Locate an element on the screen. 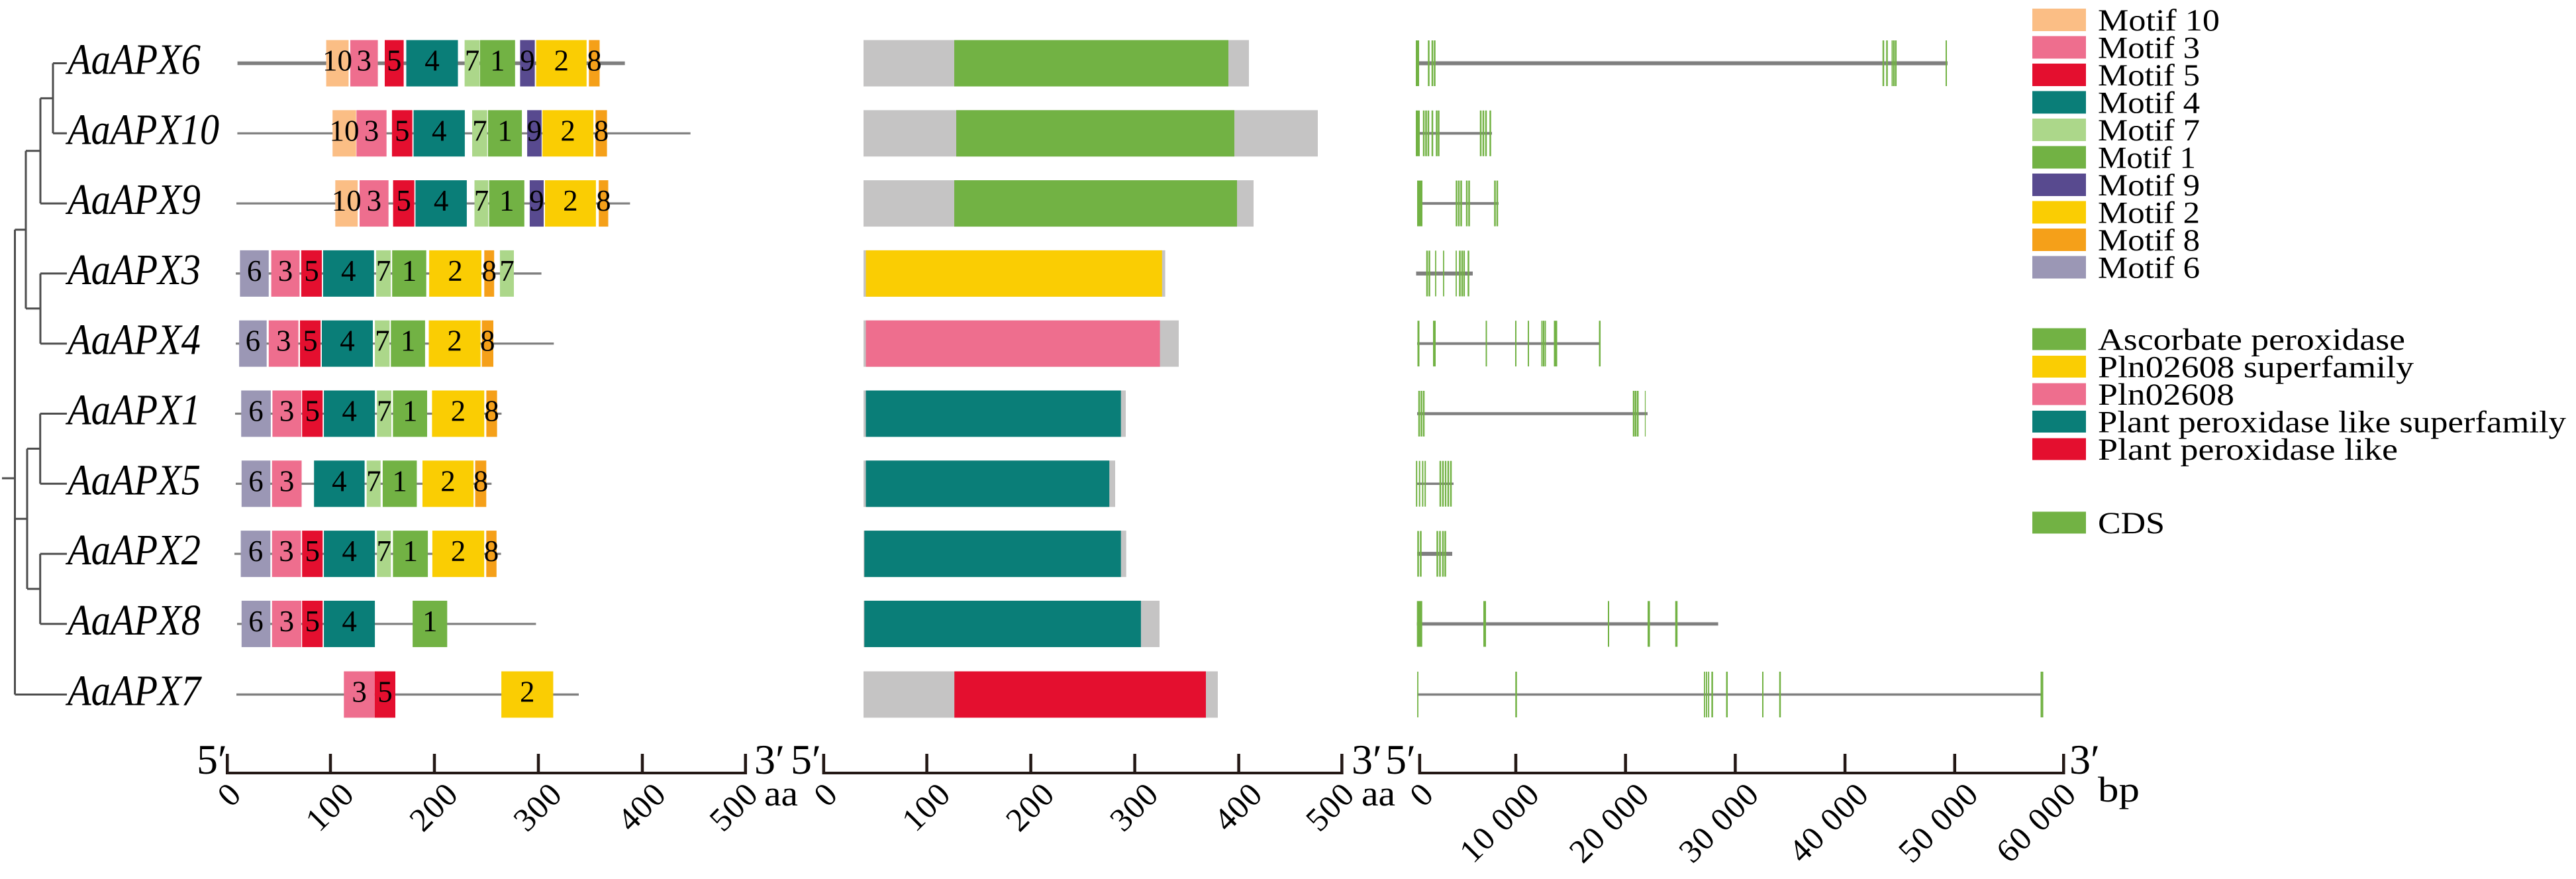 This screenshot has width=2576, height=879. svg-text: Plant peroxidase like is located at coordinates (2248, 450).